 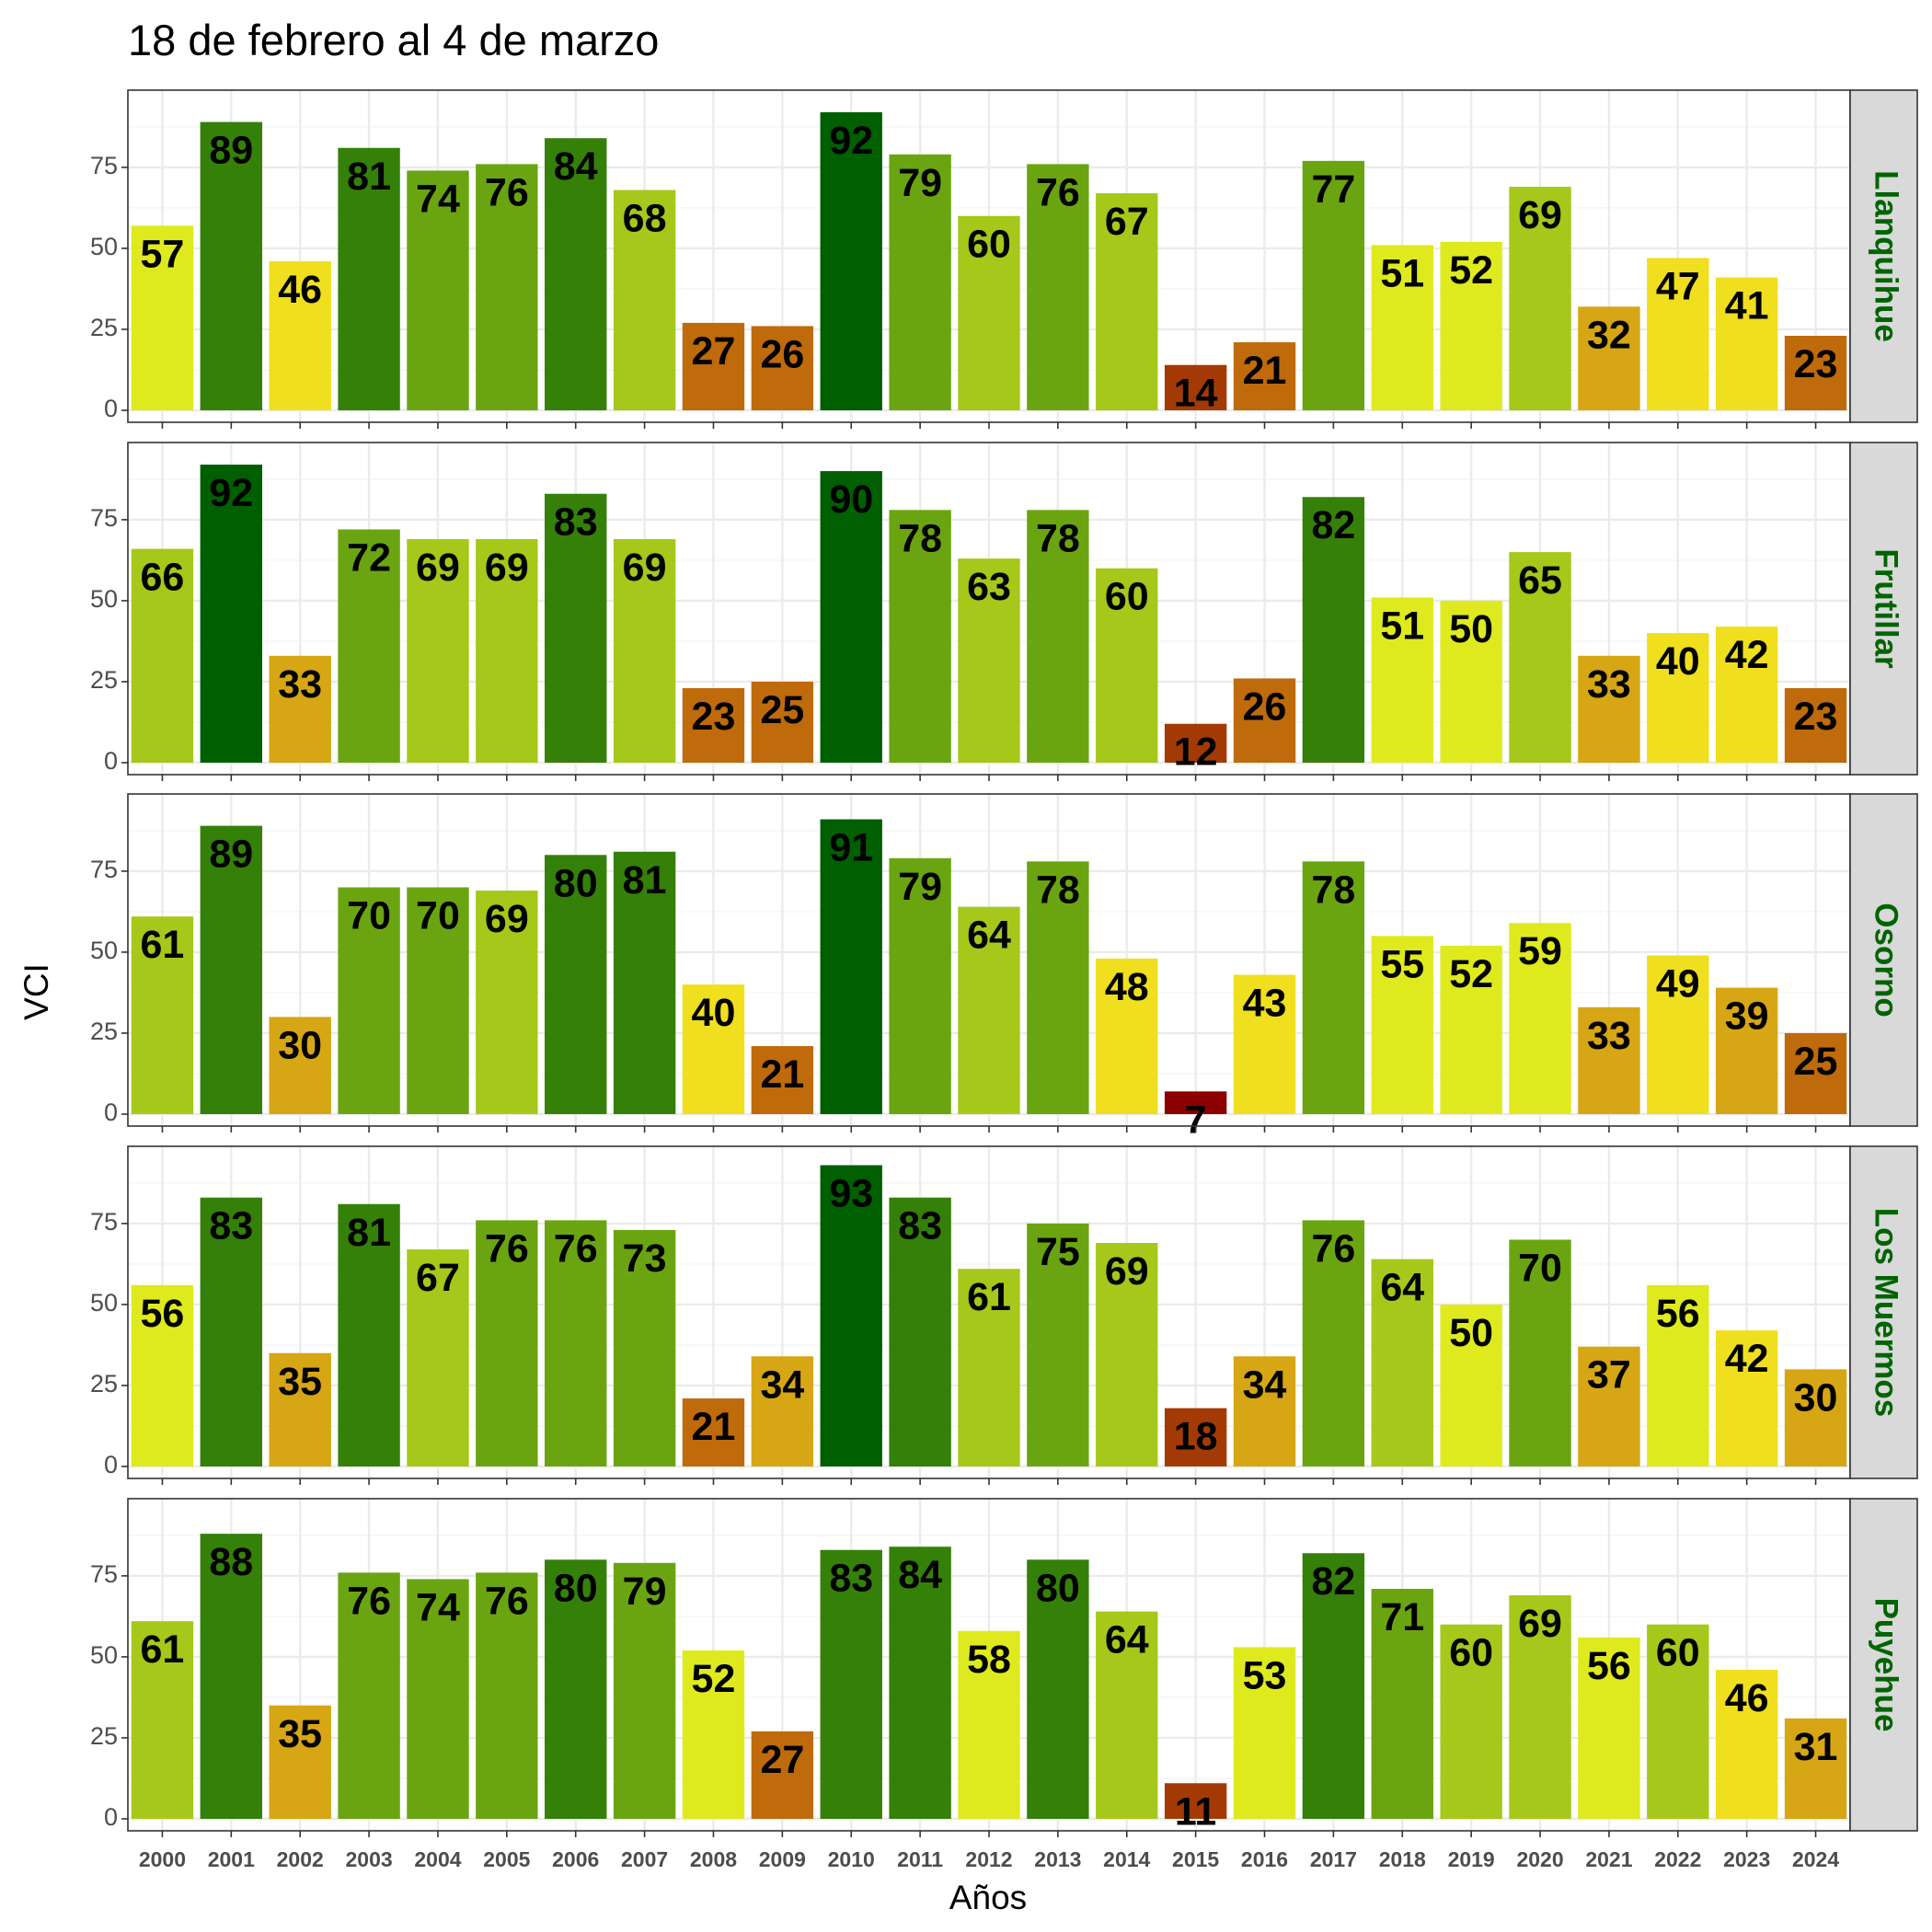 I want to click on data-label: 49, so click(x=1678, y=983).